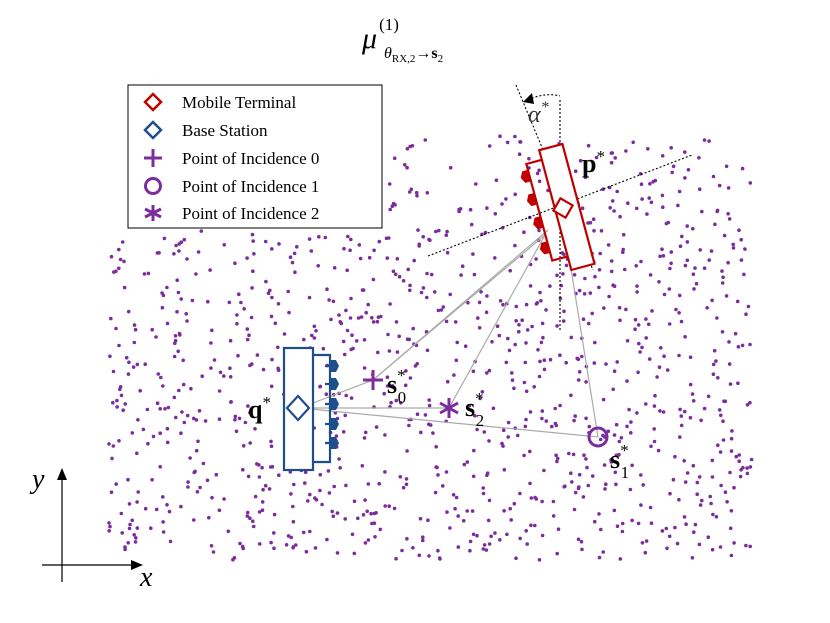  I want to click on title-sub-theta: θ, so click(388, 53).